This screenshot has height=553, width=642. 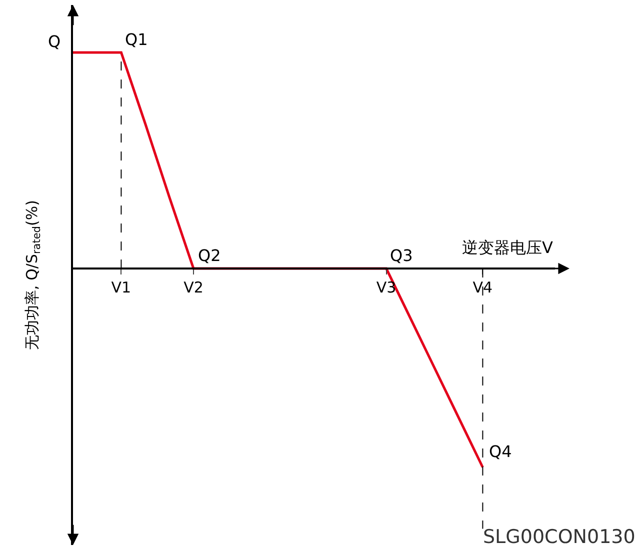 I want to click on x-tick-label: V3, so click(x=386, y=287).